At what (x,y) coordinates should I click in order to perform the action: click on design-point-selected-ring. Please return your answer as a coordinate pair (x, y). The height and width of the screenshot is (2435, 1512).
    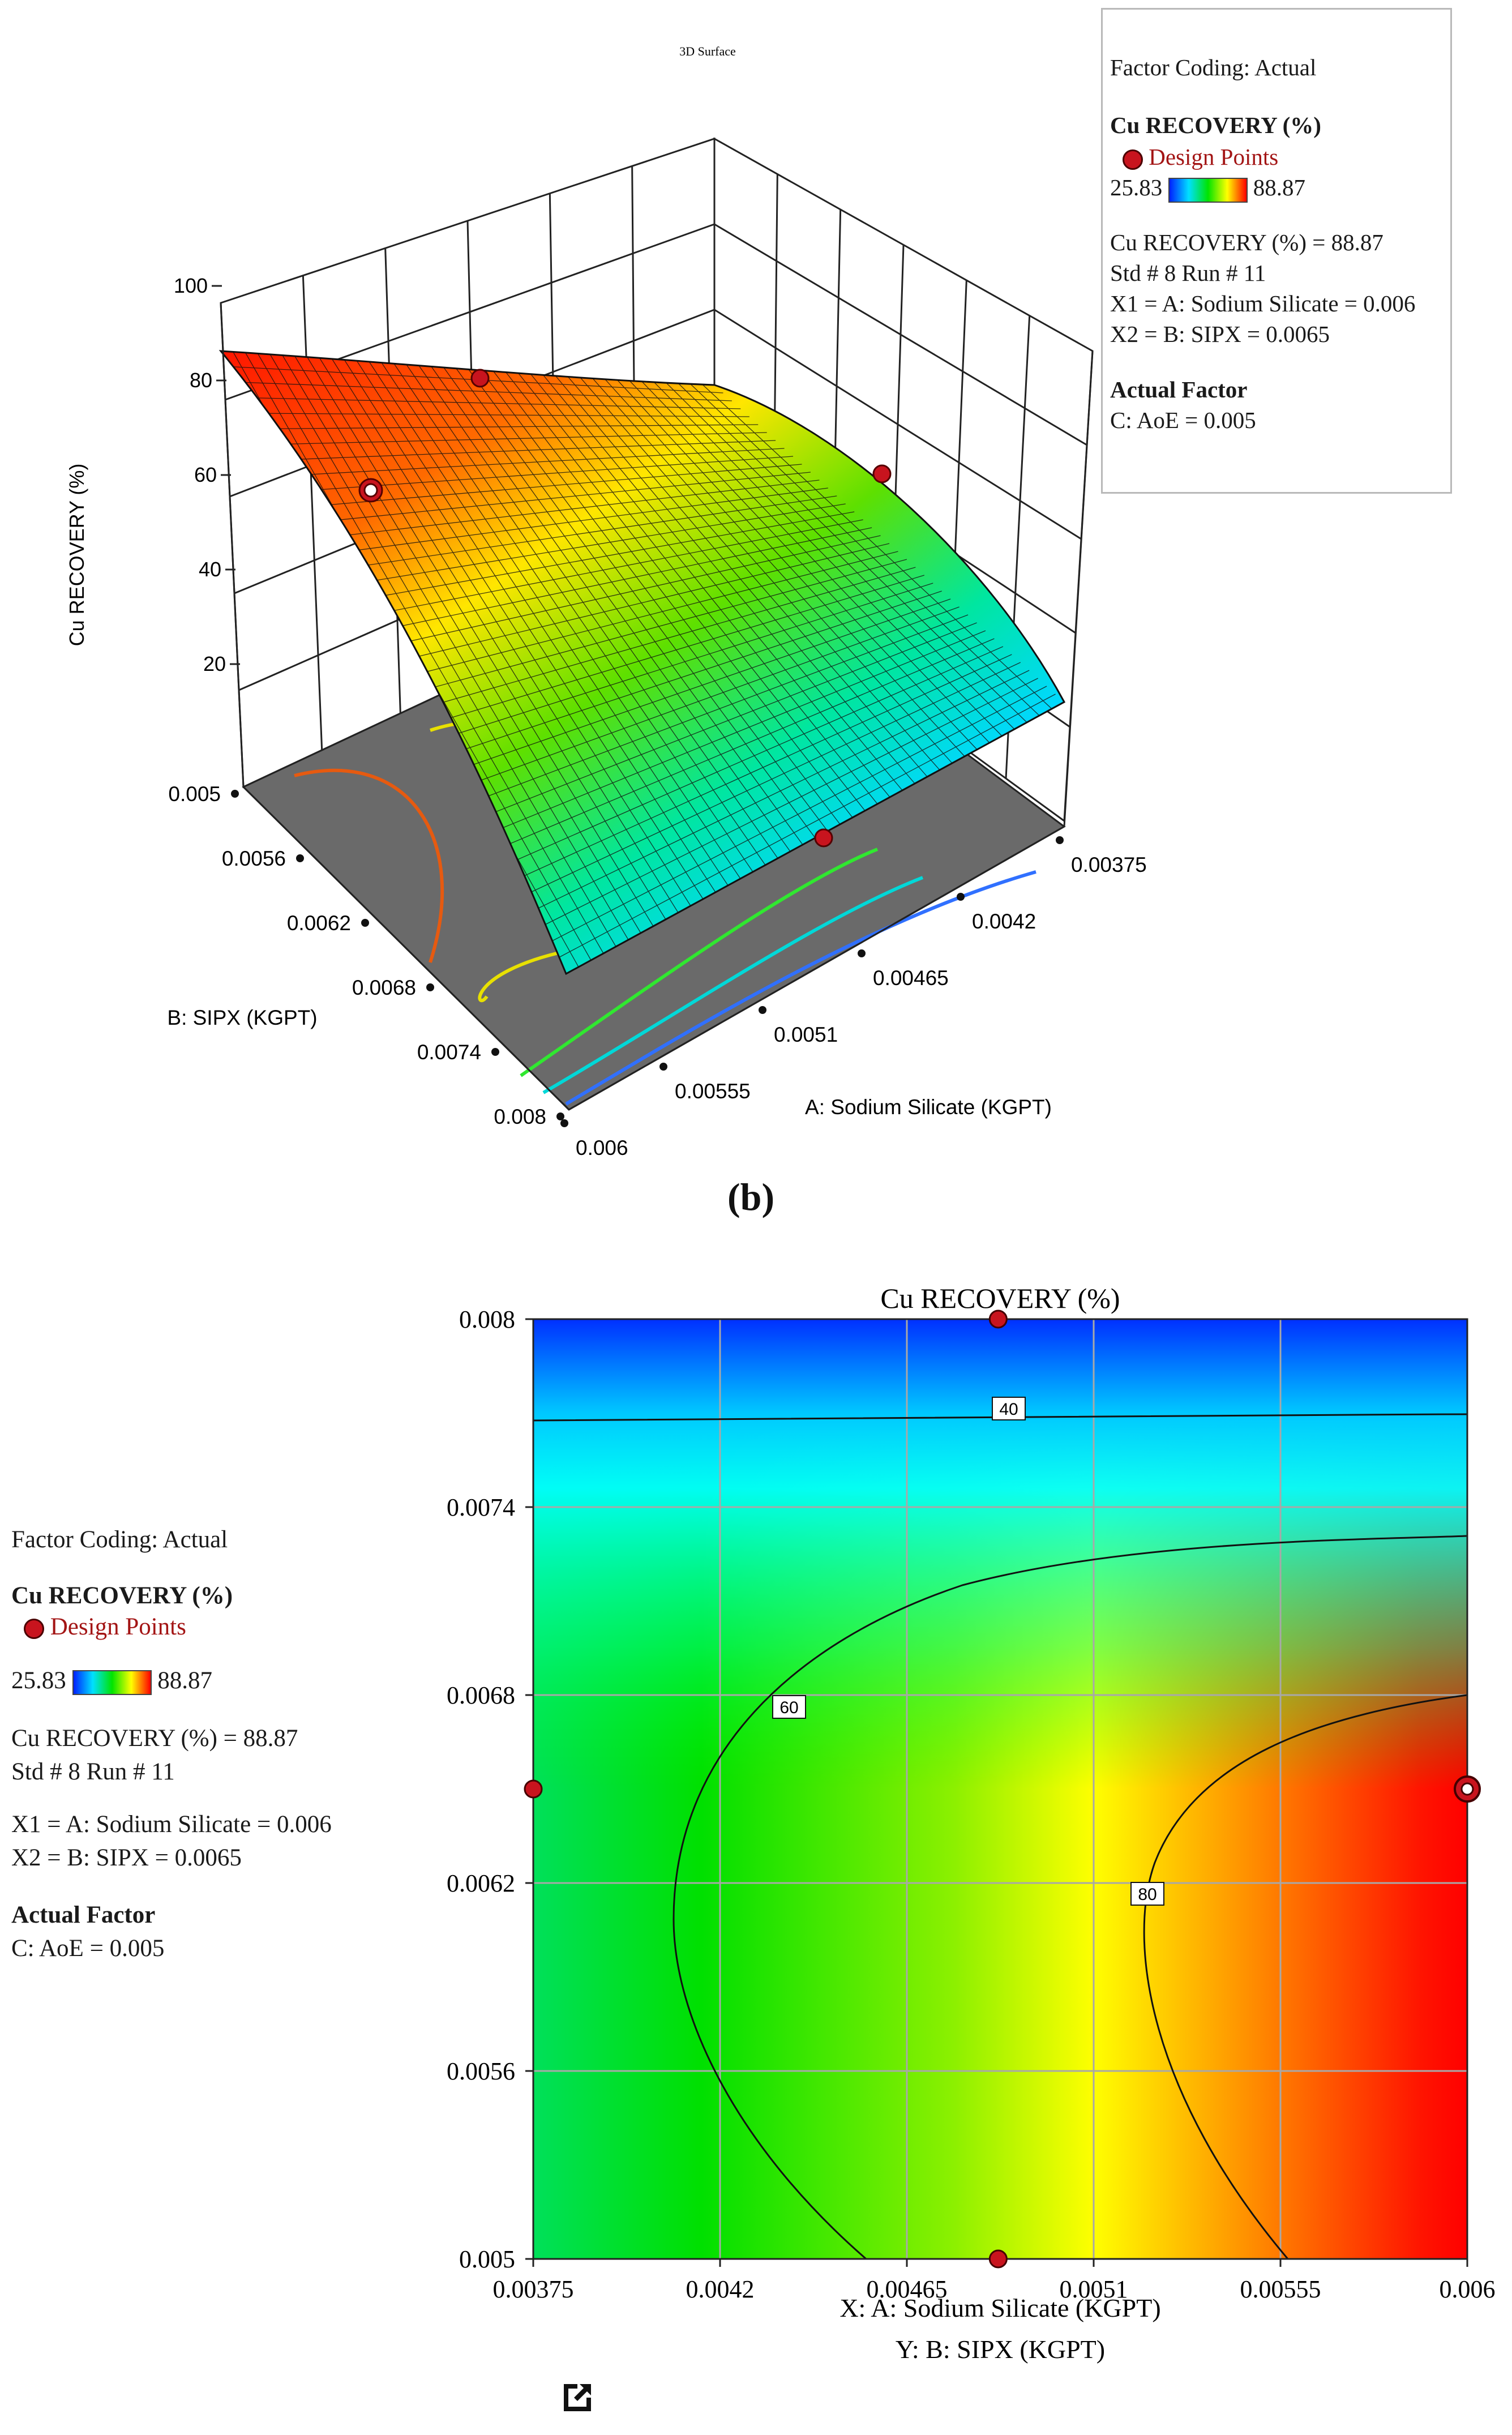
    Looking at the image, I should click on (370, 491).